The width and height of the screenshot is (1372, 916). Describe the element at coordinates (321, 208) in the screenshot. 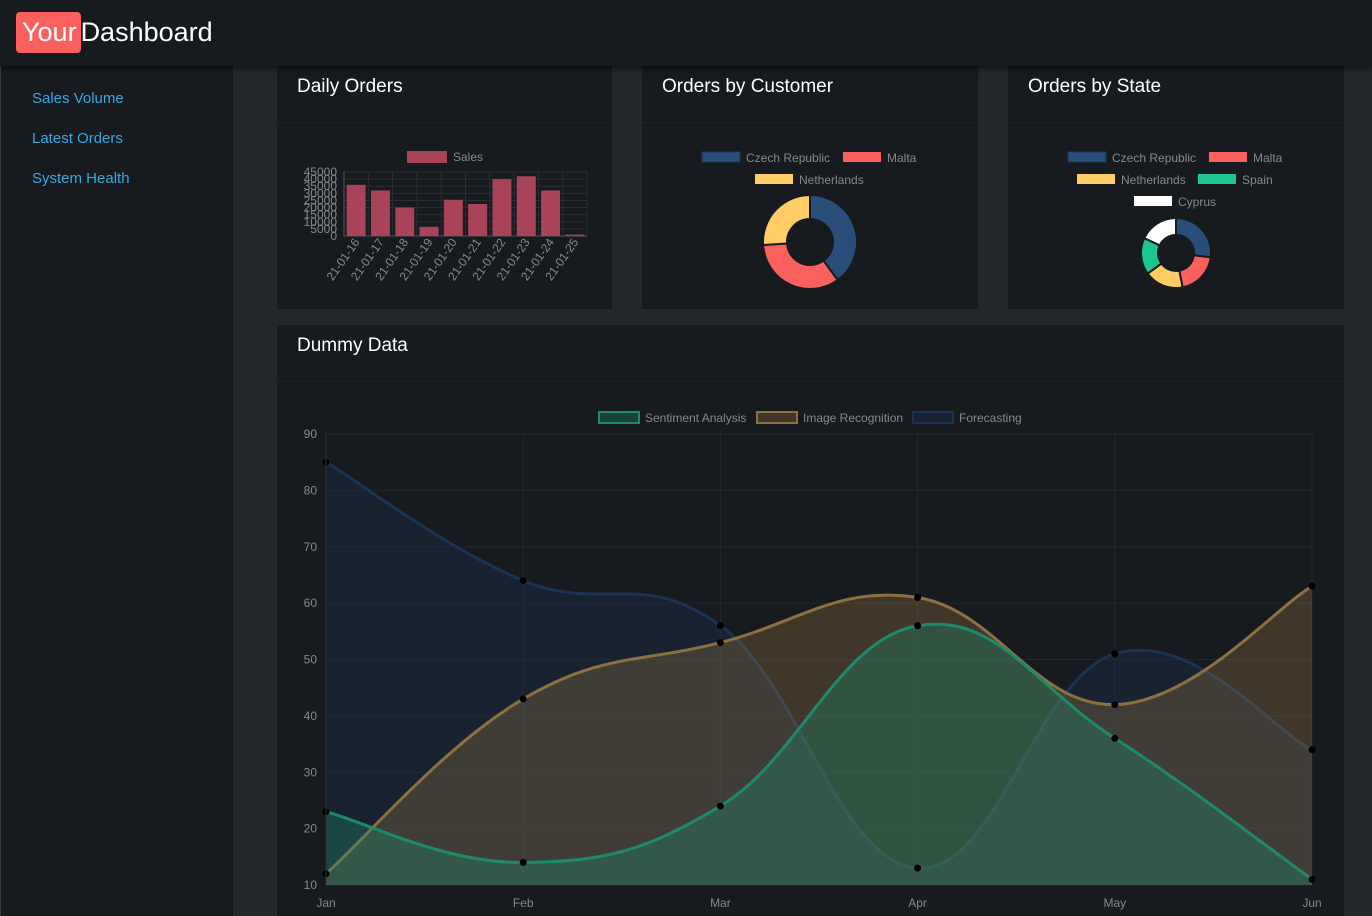

I see `y-tick-label: 20000` at that location.